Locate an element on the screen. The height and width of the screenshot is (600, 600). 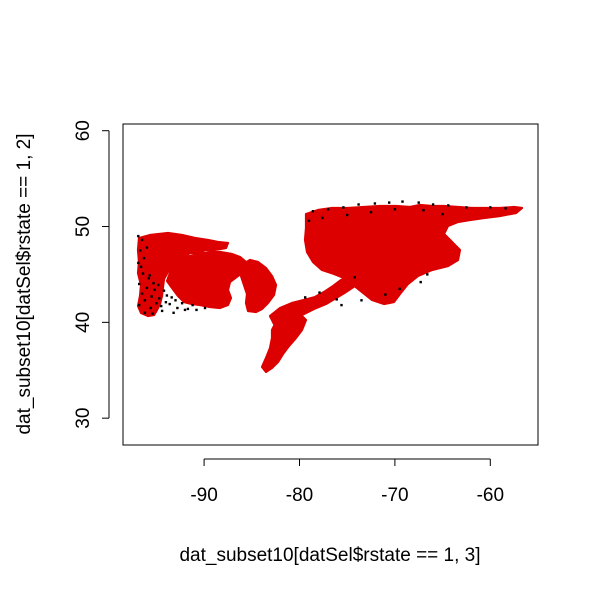
x-tick-label: -60 is located at coordinates (490, 495).